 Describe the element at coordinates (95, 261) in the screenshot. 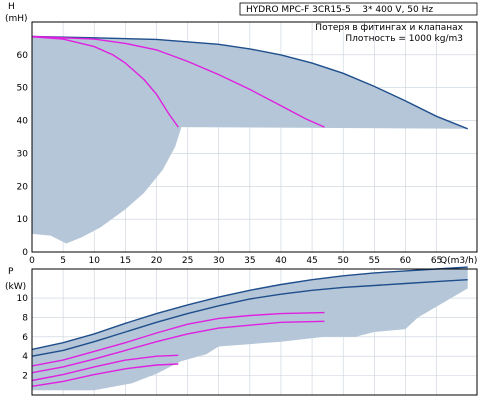

I see `x-tick-label: 10` at that location.